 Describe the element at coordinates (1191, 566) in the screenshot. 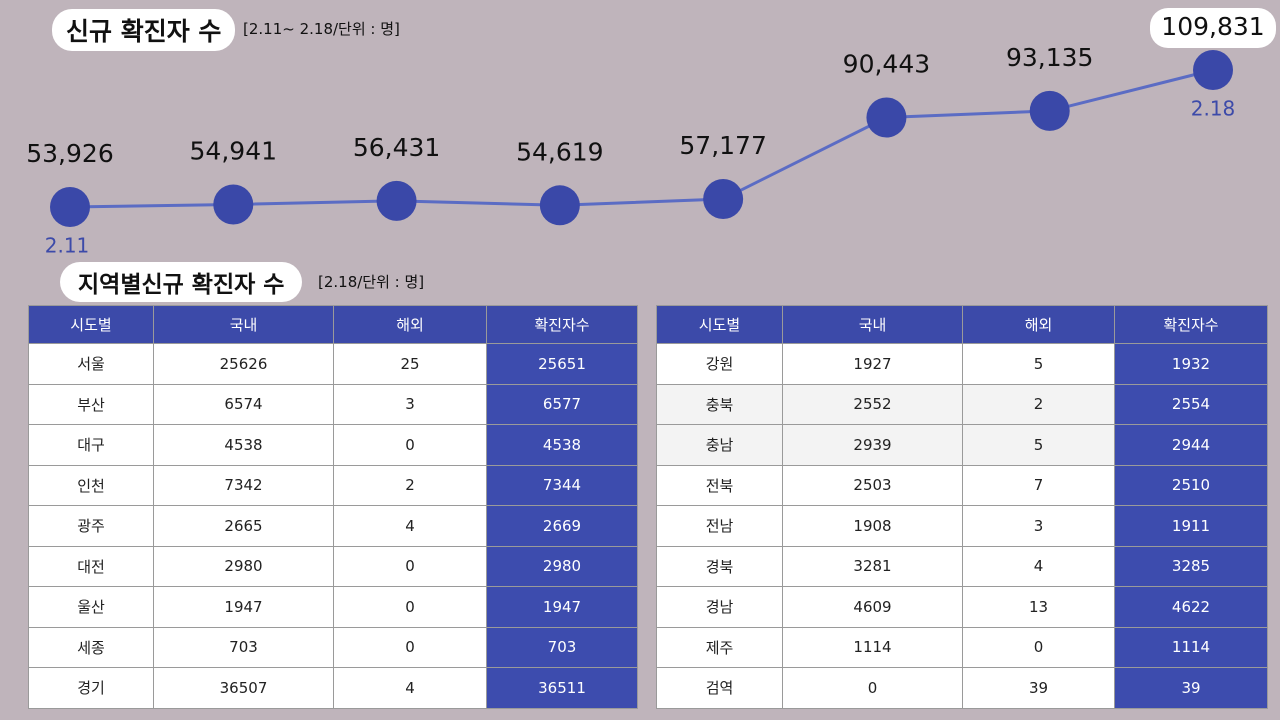

I see `cell: 3285` at that location.